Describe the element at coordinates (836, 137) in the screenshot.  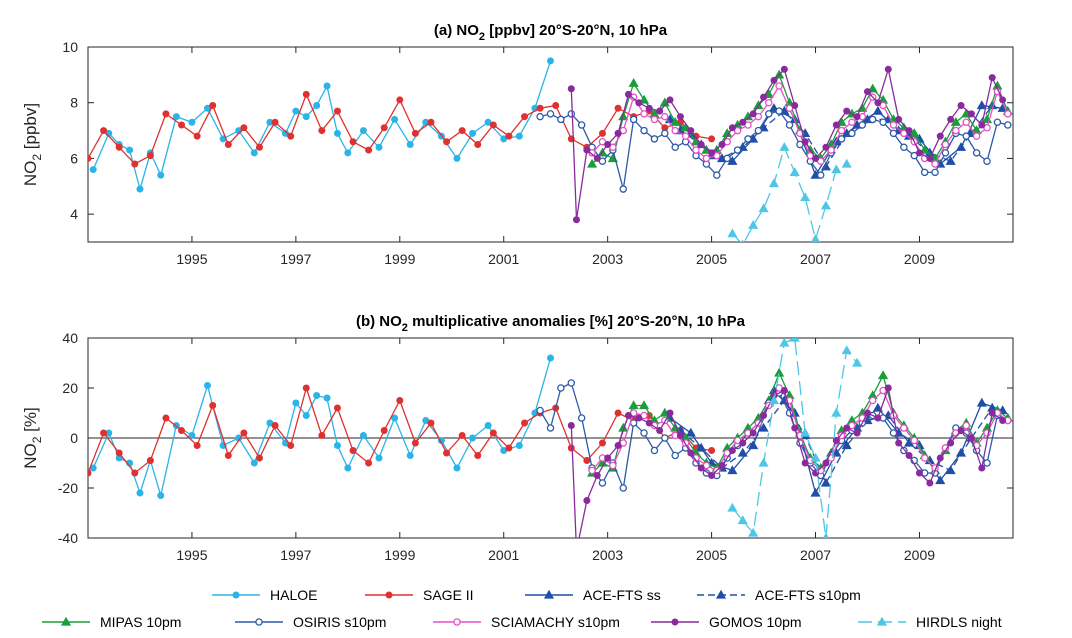
I see `series-line-ace-fts-s10pm` at that location.